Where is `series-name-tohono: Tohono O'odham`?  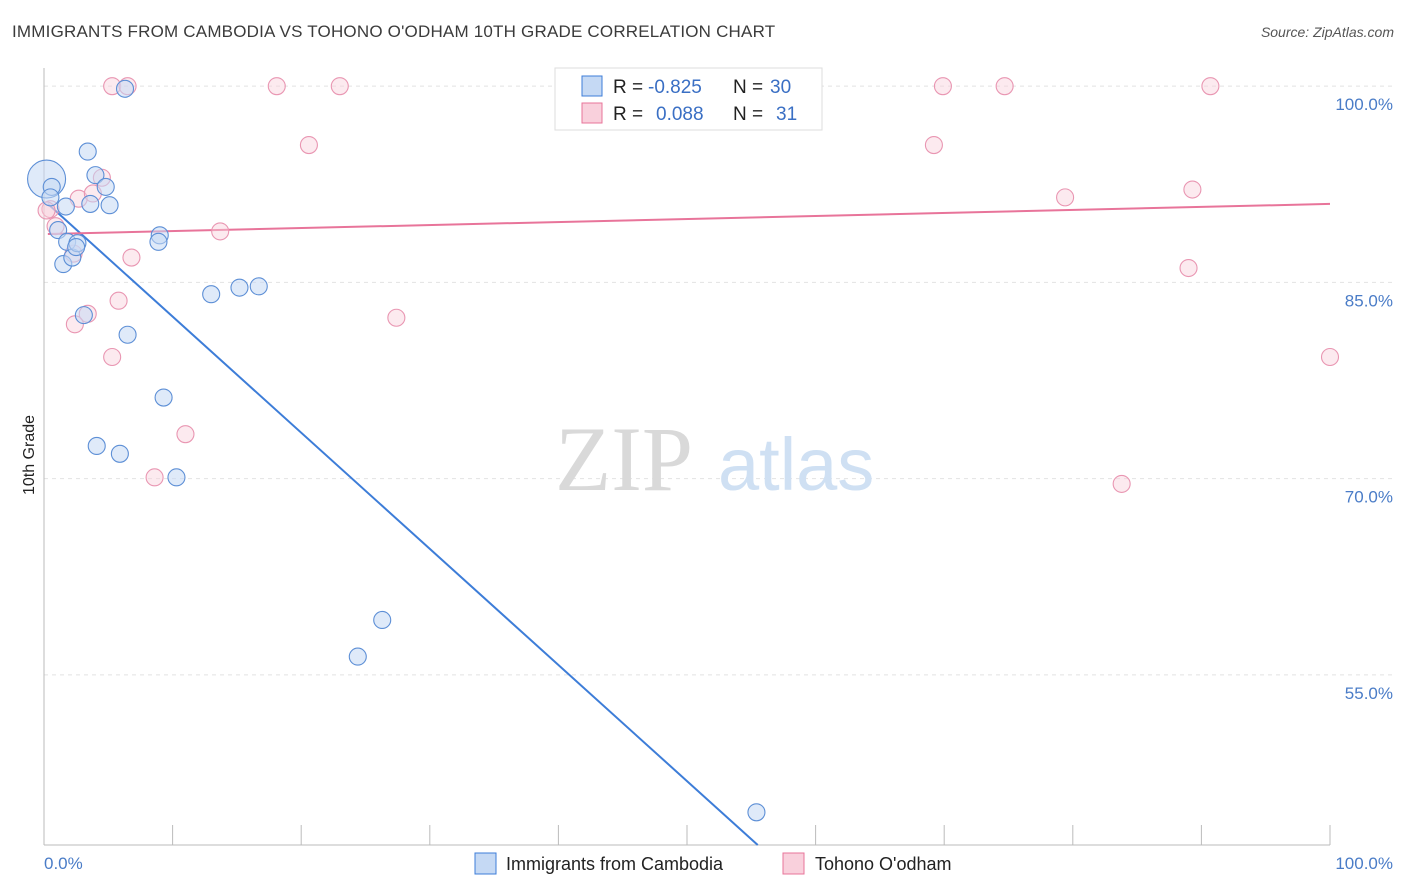 series-name-tohono: Tohono O'odham is located at coordinates (883, 864).